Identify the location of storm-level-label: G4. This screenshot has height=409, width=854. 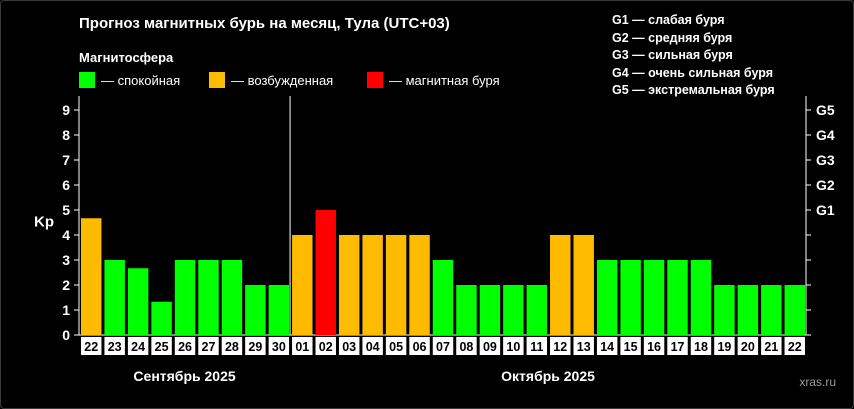
(825, 135).